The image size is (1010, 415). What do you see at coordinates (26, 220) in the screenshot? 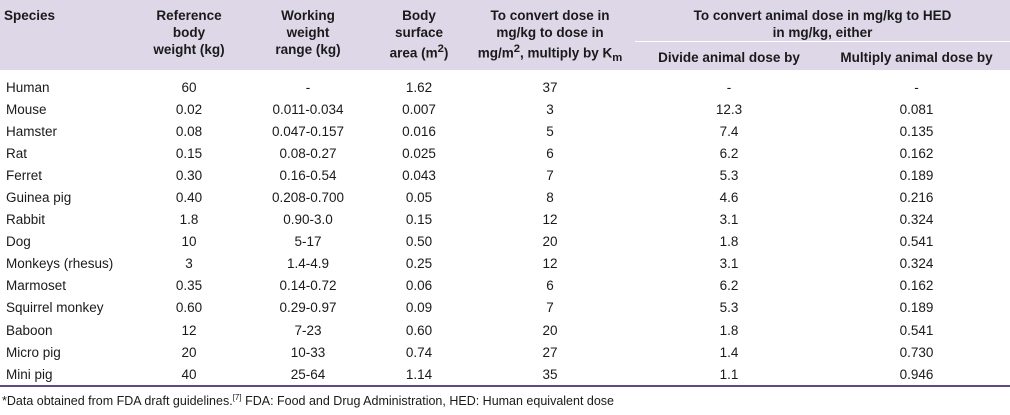
I see `cell-species: Rabbit` at bounding box center [26, 220].